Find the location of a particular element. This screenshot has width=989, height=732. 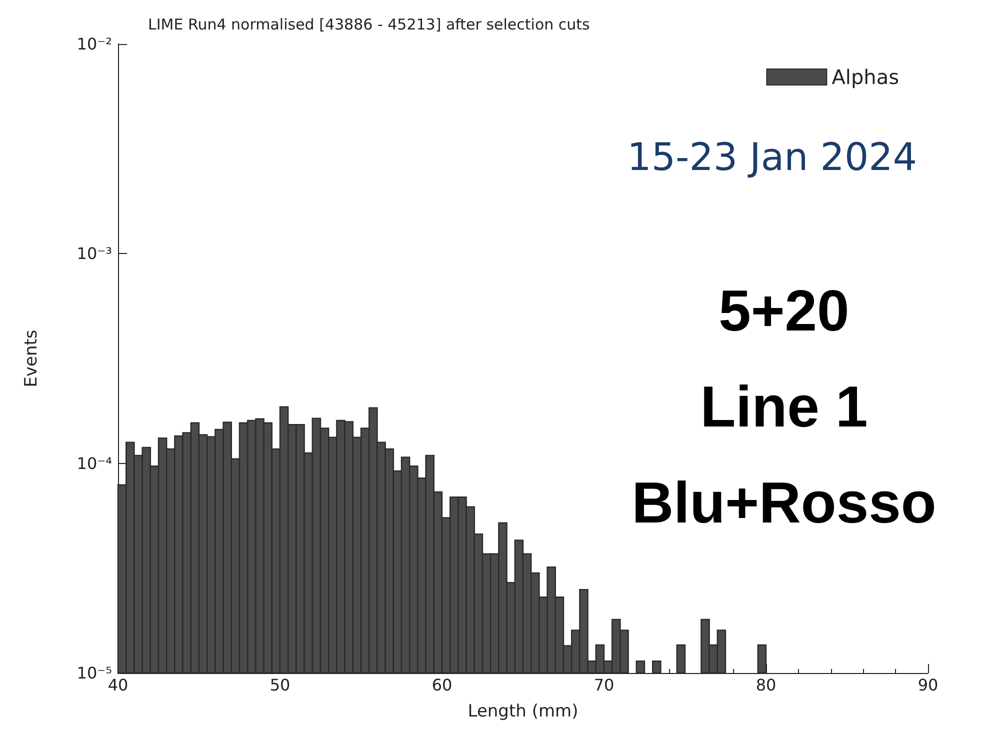

annotation: 5+20 is located at coordinates (784, 311).